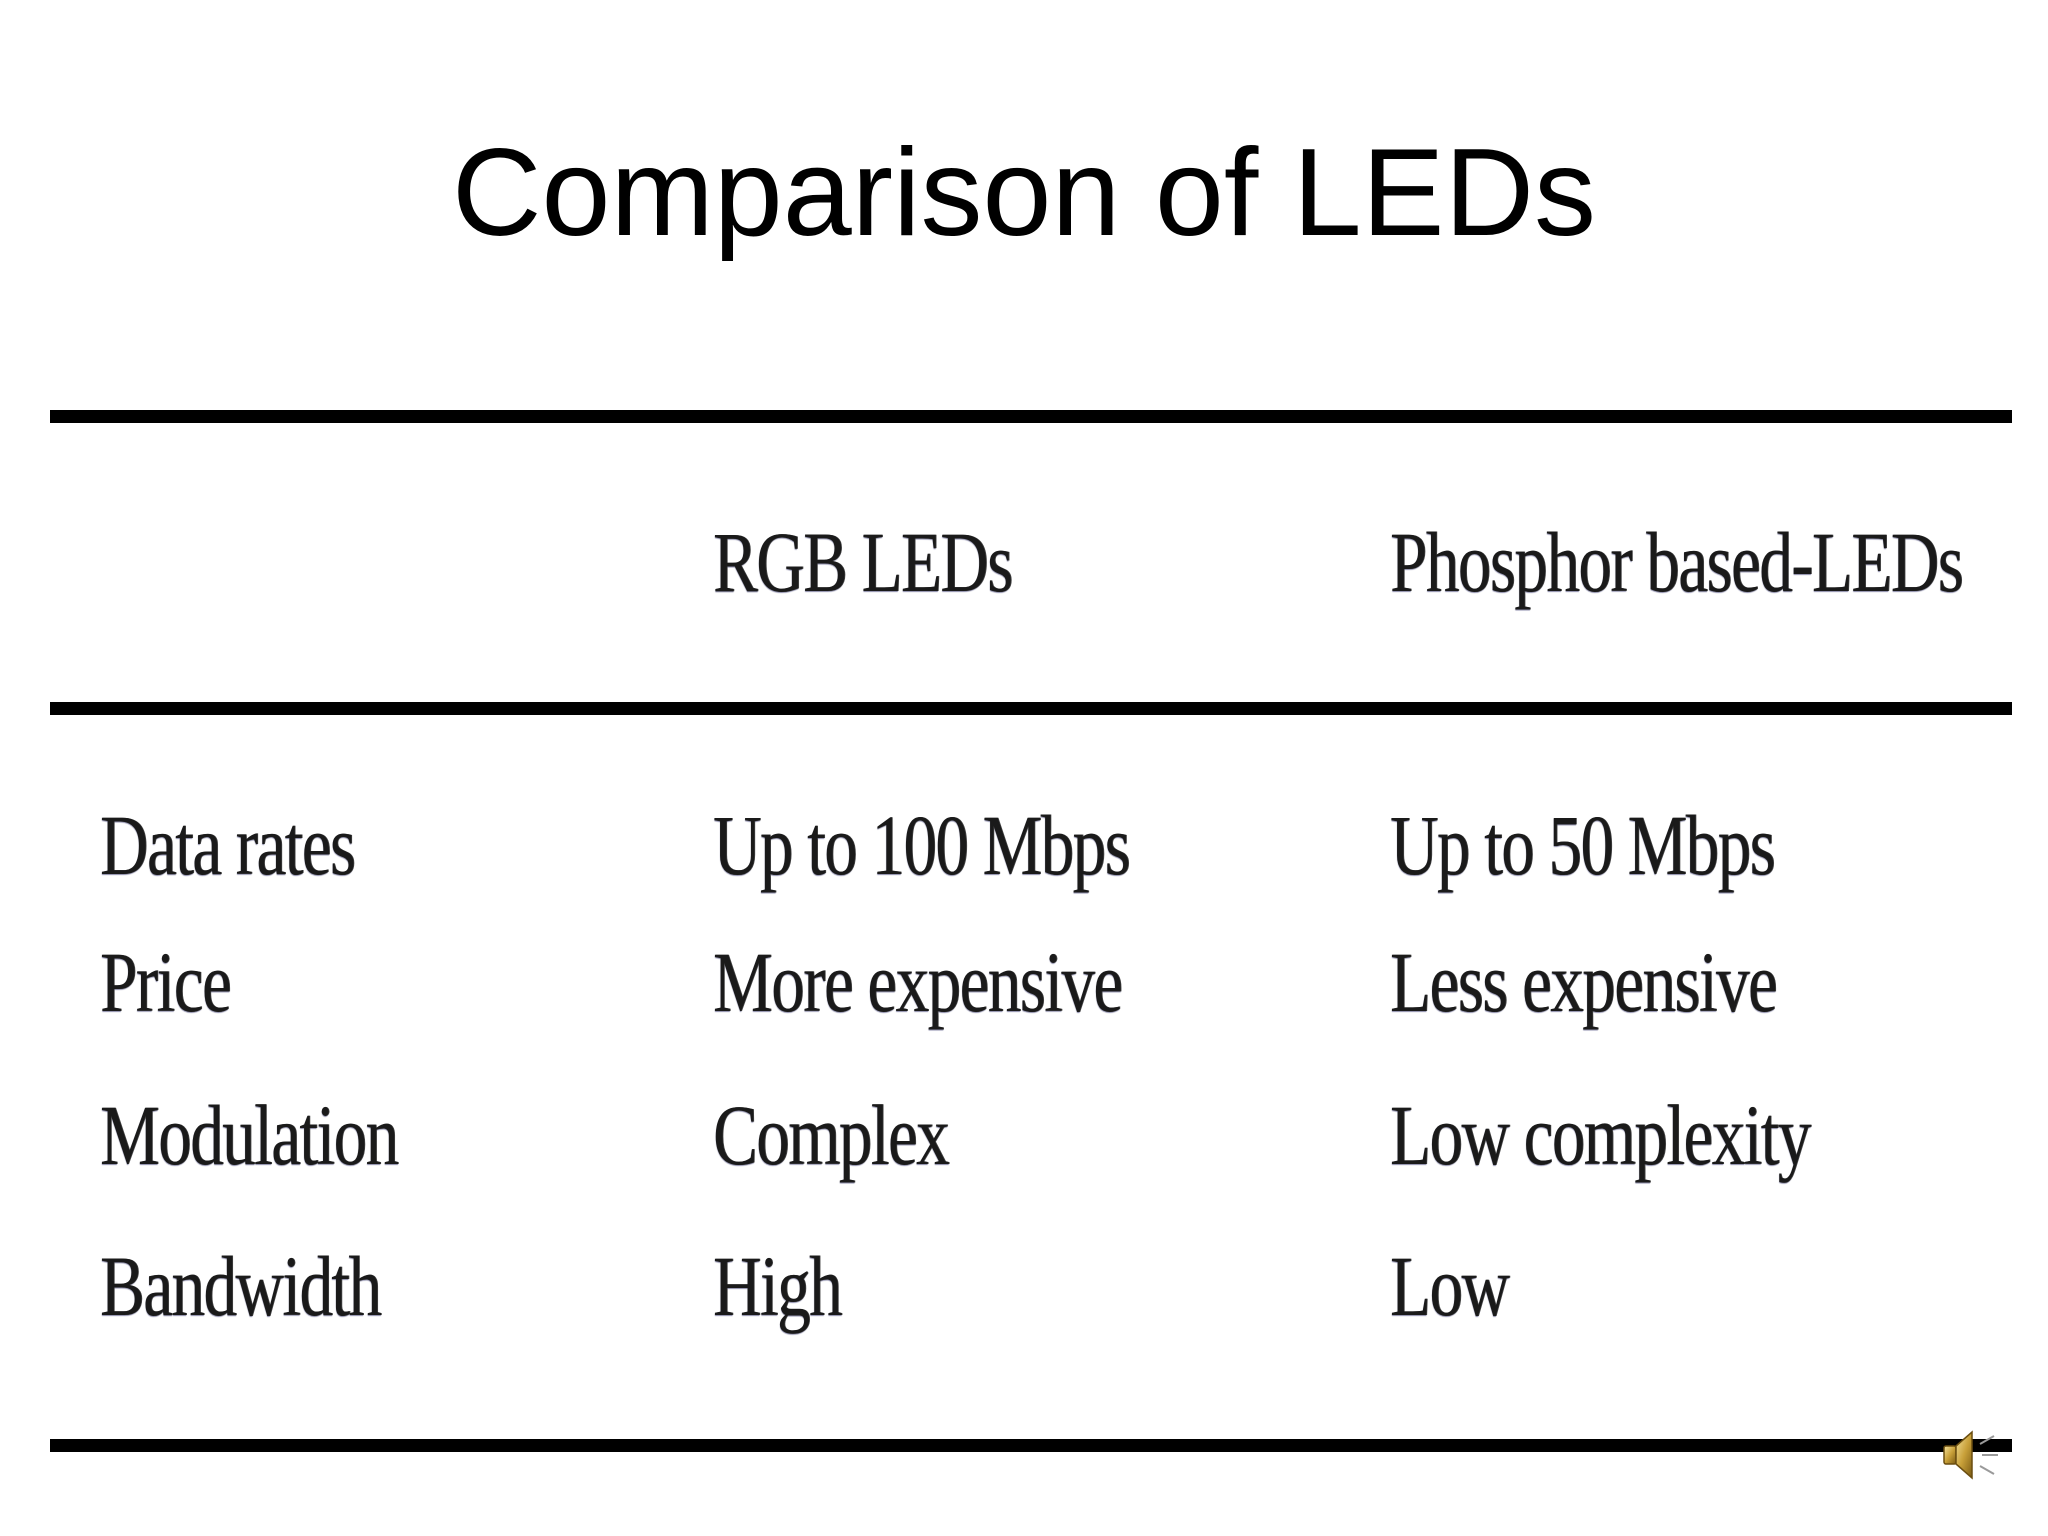 The image size is (2048, 1536). I want to click on table-cell: Complex, so click(831, 1135).